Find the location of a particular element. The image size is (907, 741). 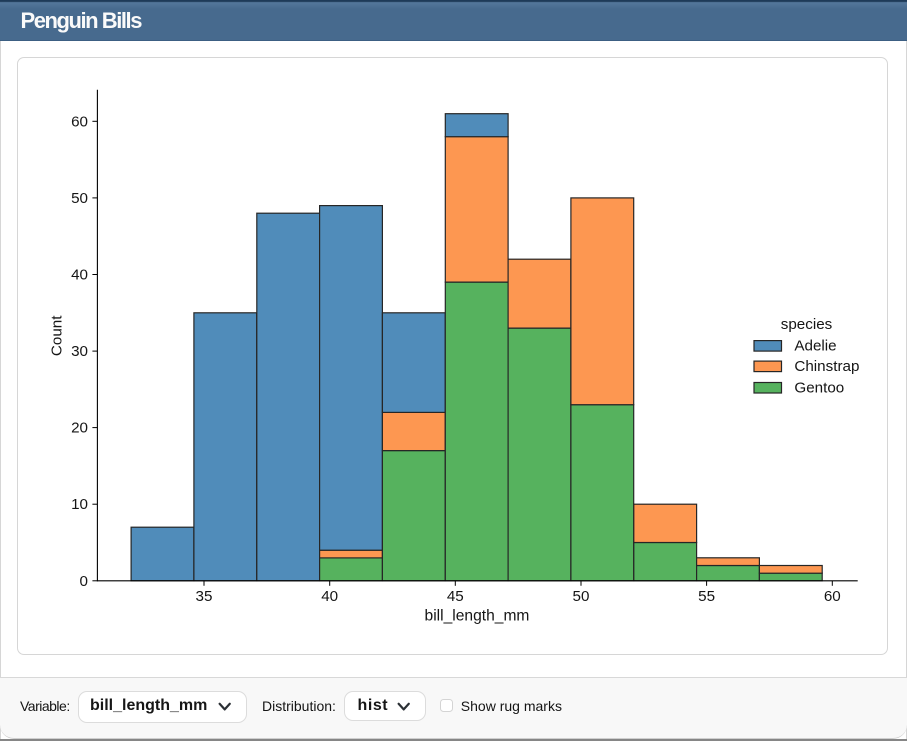

svg-text: Count is located at coordinates (57, 335).